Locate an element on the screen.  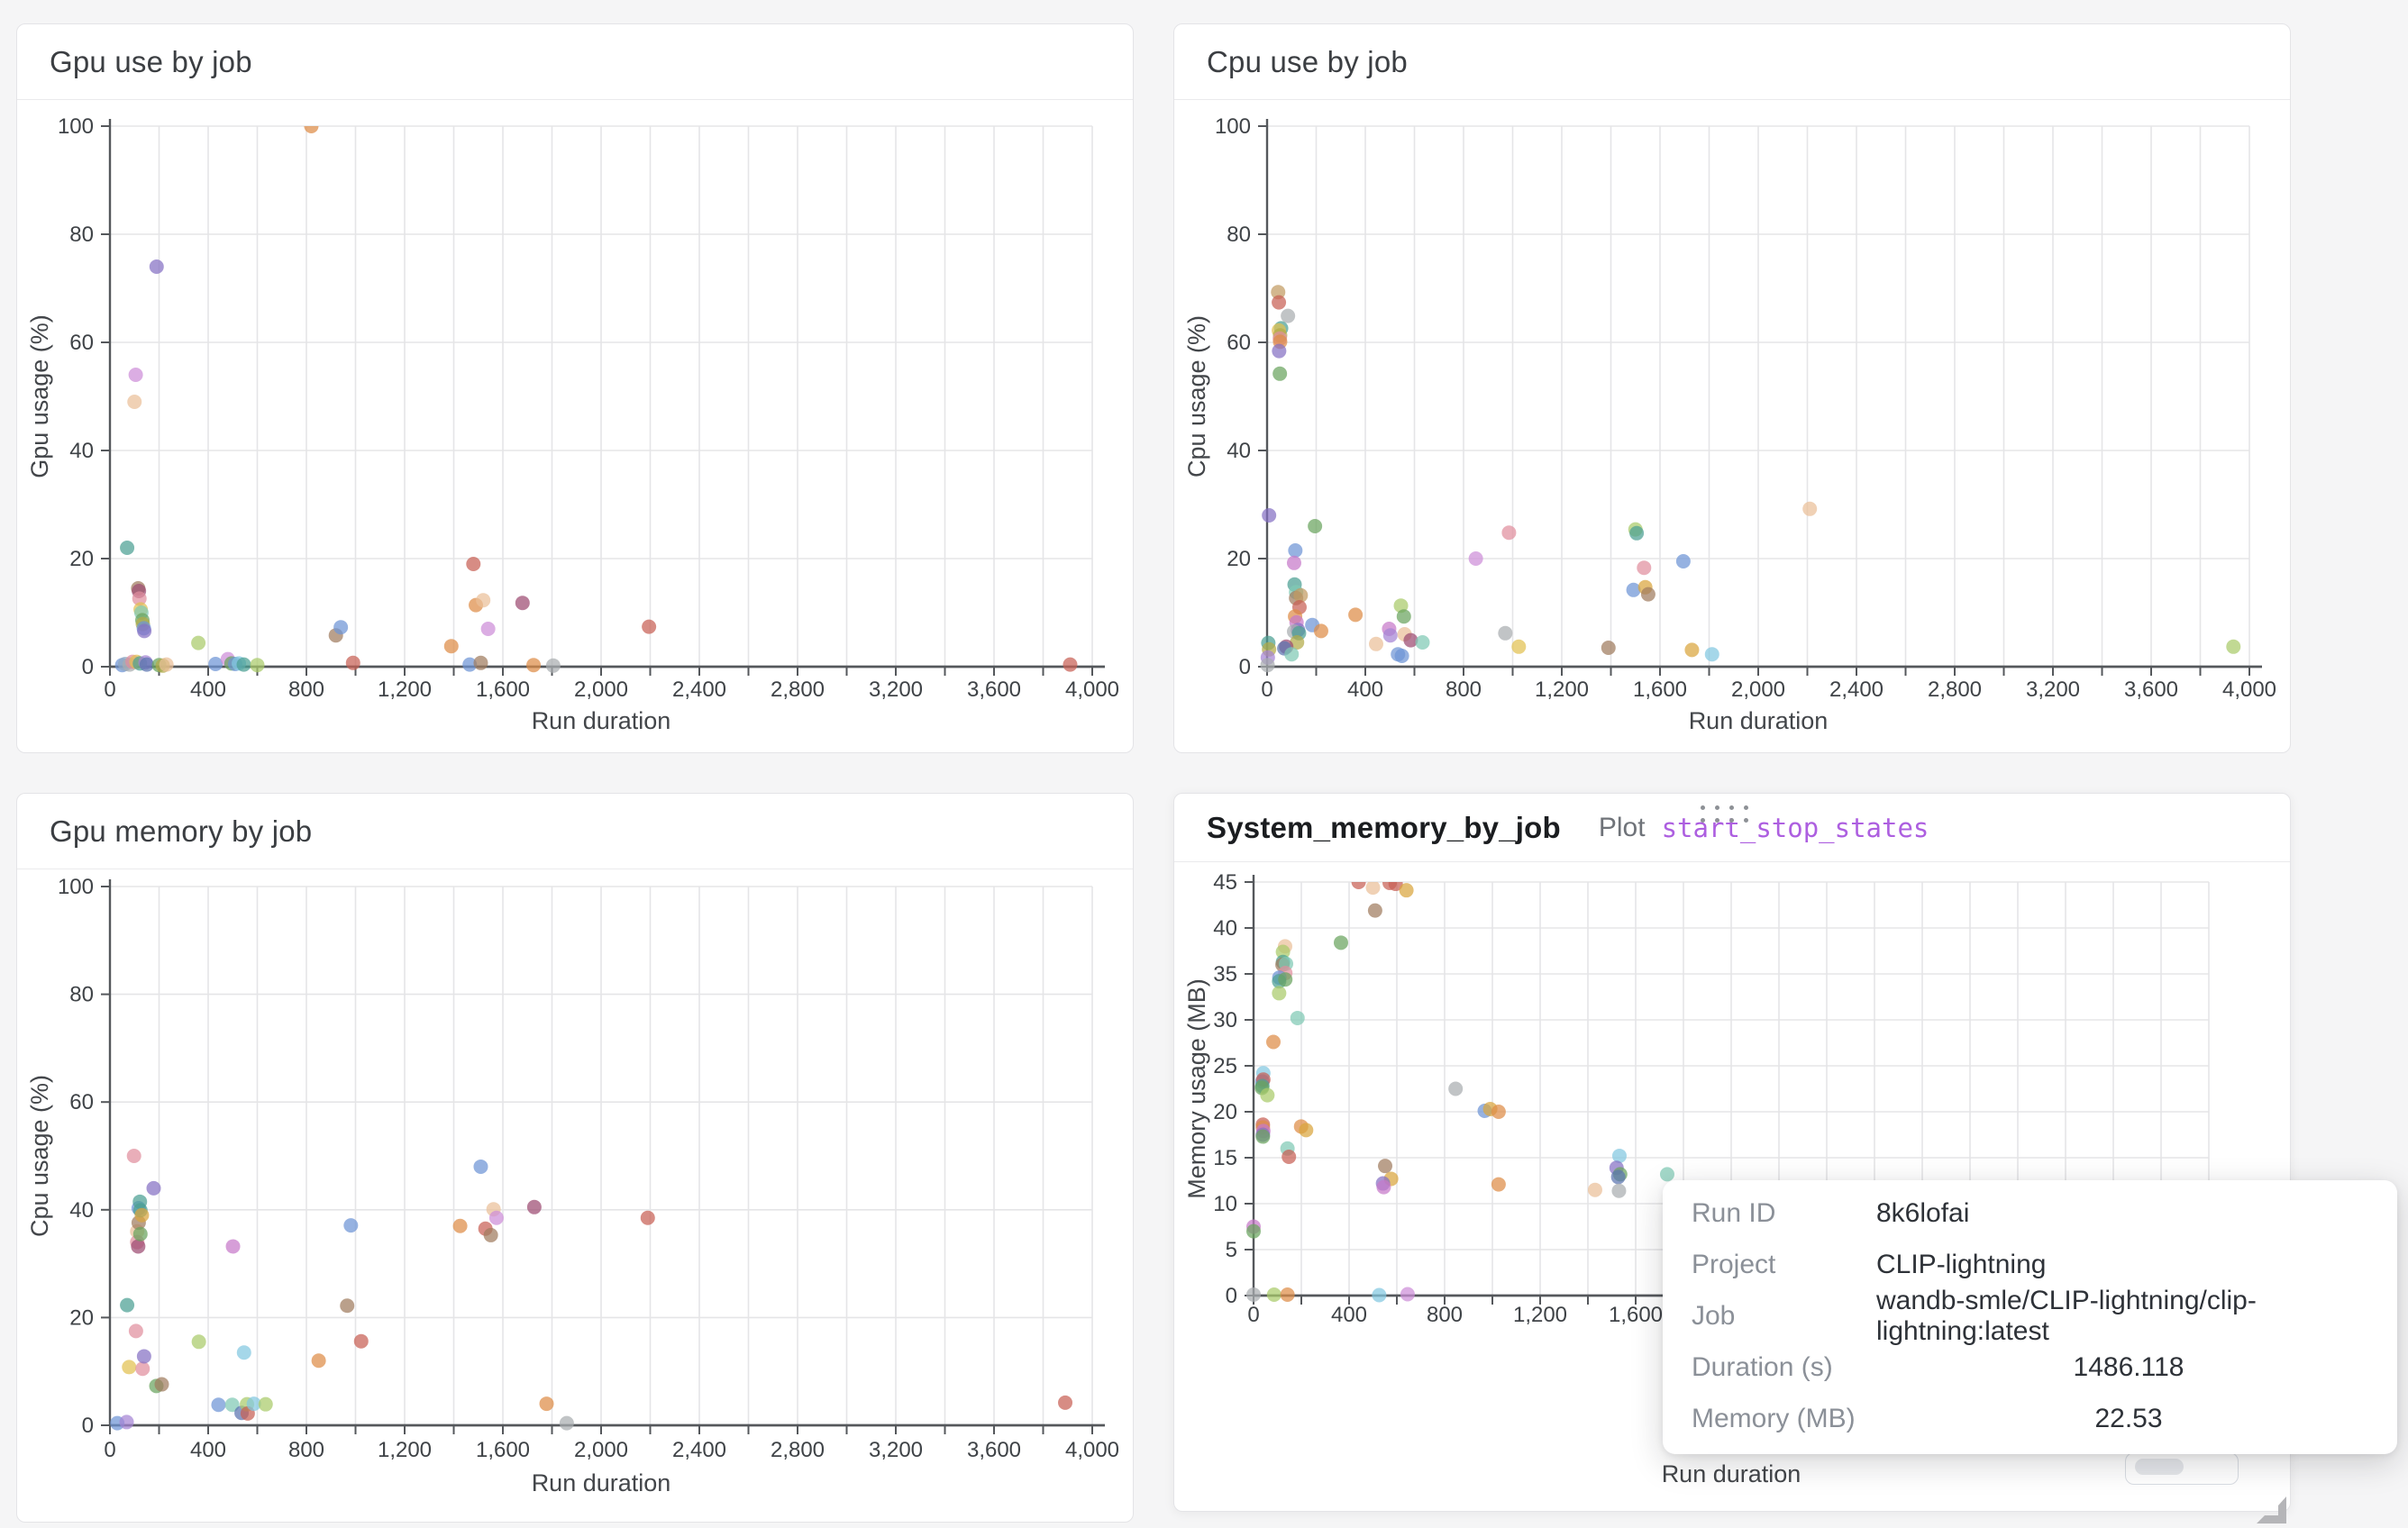
drag-handle-icon is located at coordinates (1724, 813).